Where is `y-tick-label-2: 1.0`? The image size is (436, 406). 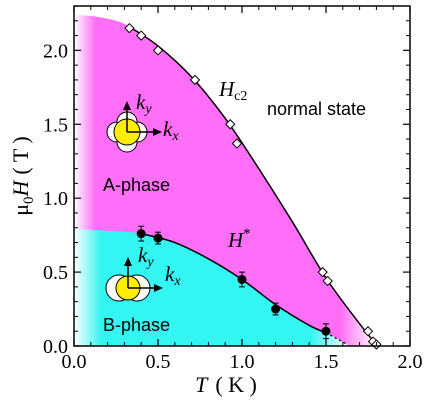
y-tick-label-2: 1.0 is located at coordinates (55, 199).